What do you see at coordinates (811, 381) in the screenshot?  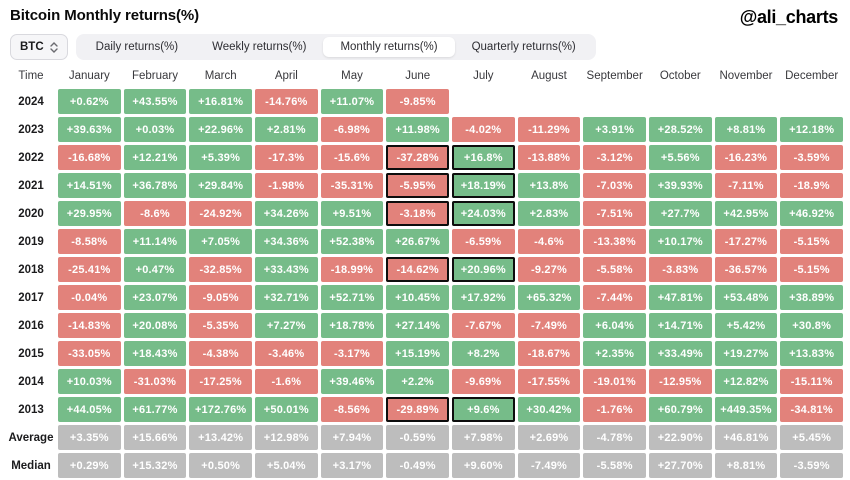 I see `return-cell: -15.11%` at bounding box center [811, 381].